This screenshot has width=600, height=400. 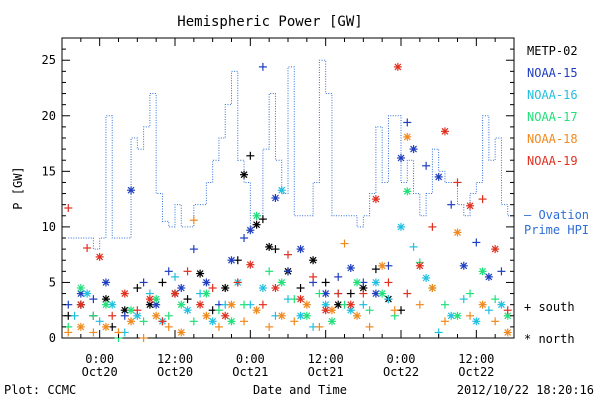 I want to click on y-tick-label: 5, so click(x=52, y=282).